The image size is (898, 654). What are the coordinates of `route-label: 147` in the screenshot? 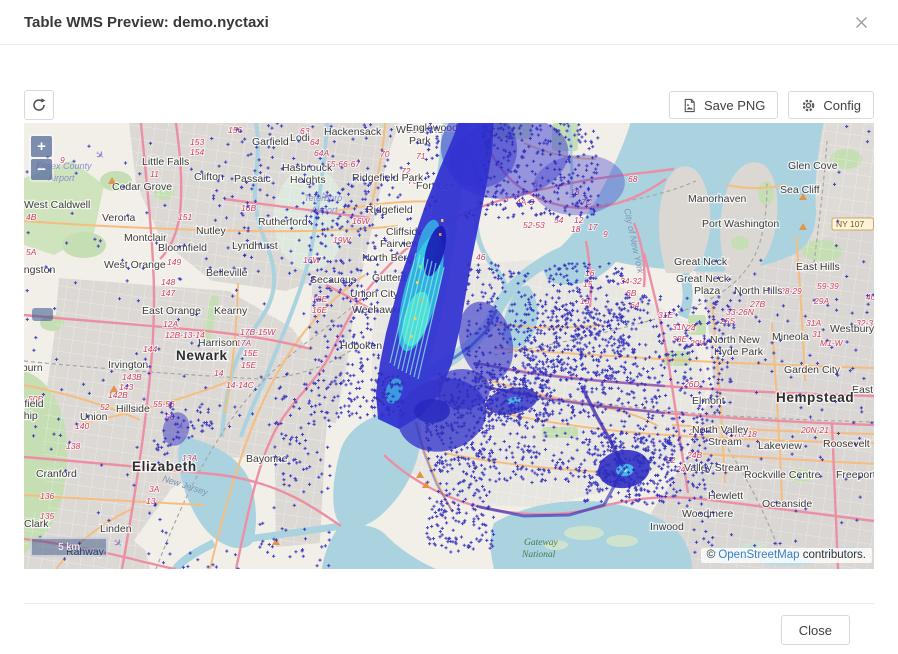 It's located at (168, 293).